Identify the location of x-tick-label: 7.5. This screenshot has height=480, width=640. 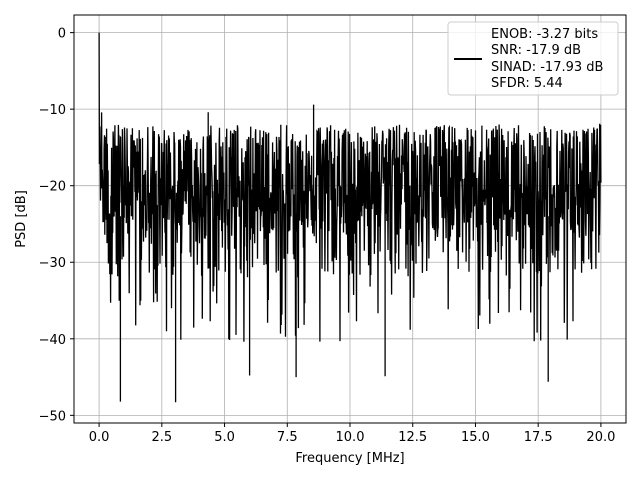
(287, 437).